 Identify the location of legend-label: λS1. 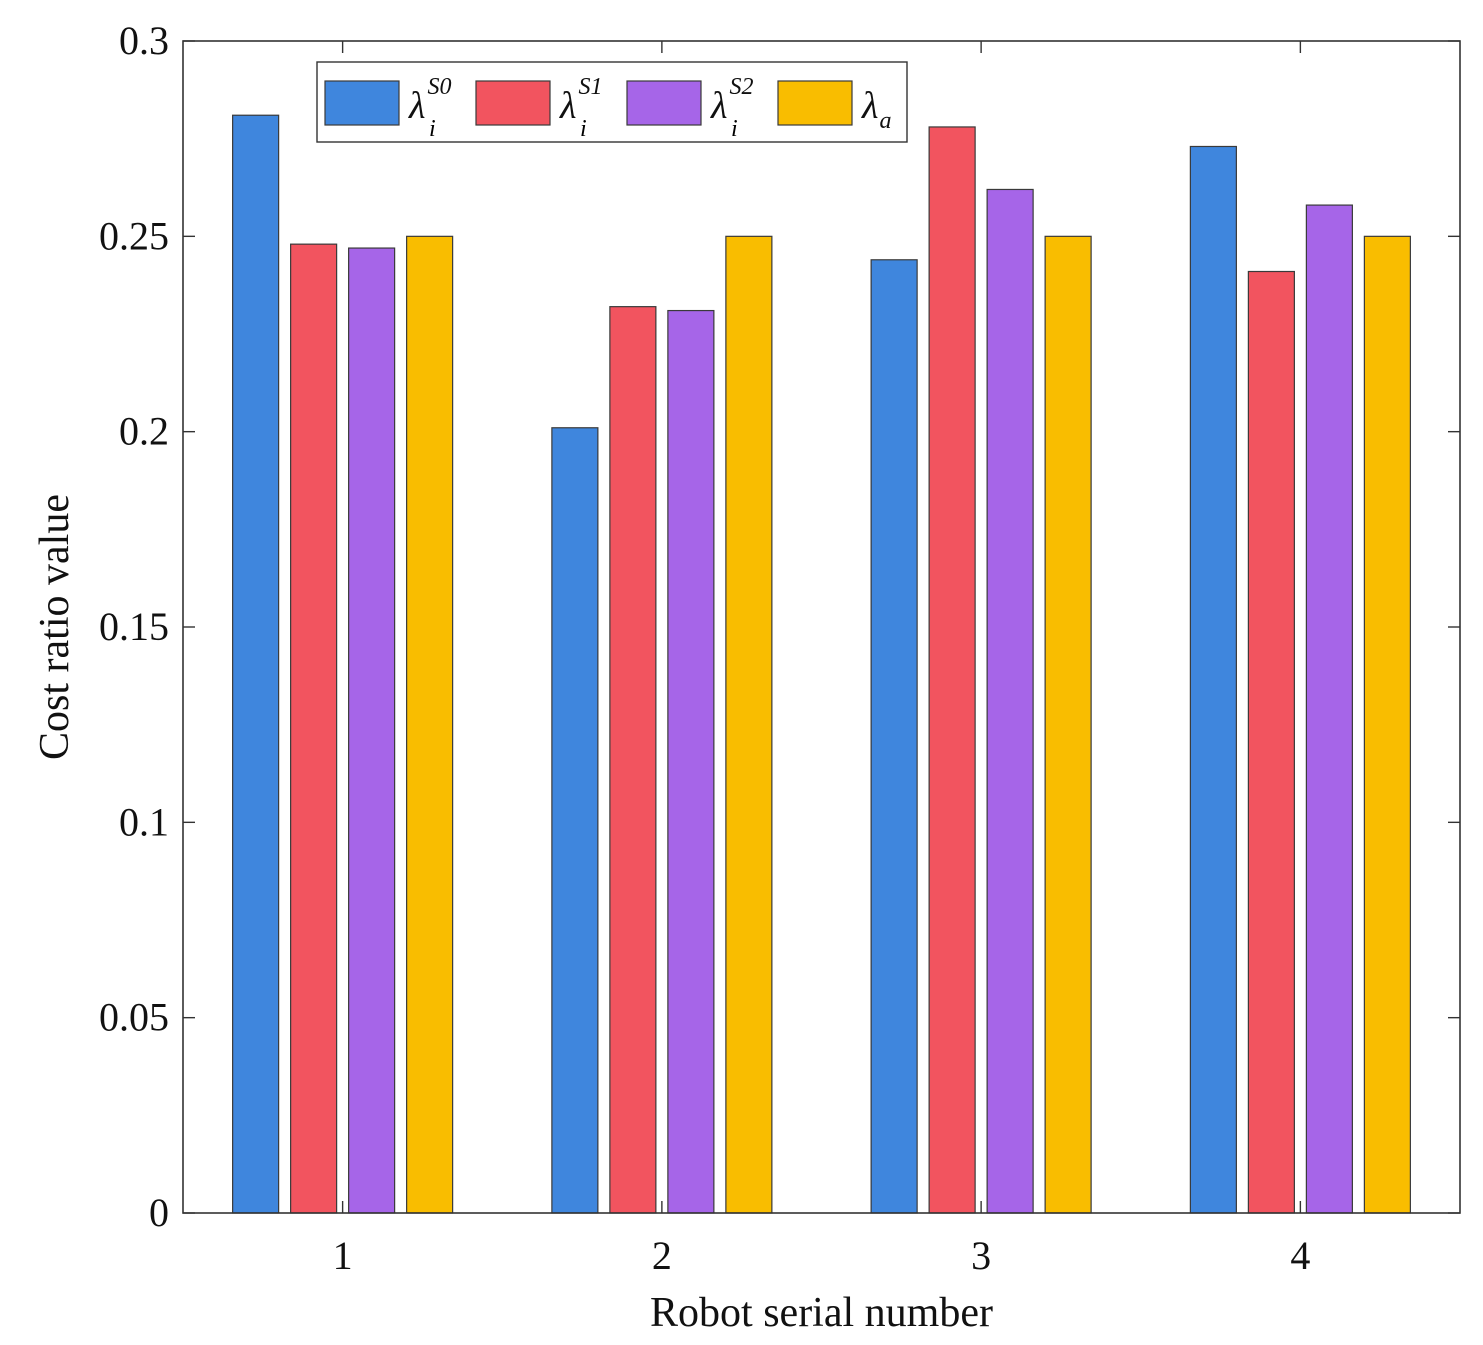
(580, 100).